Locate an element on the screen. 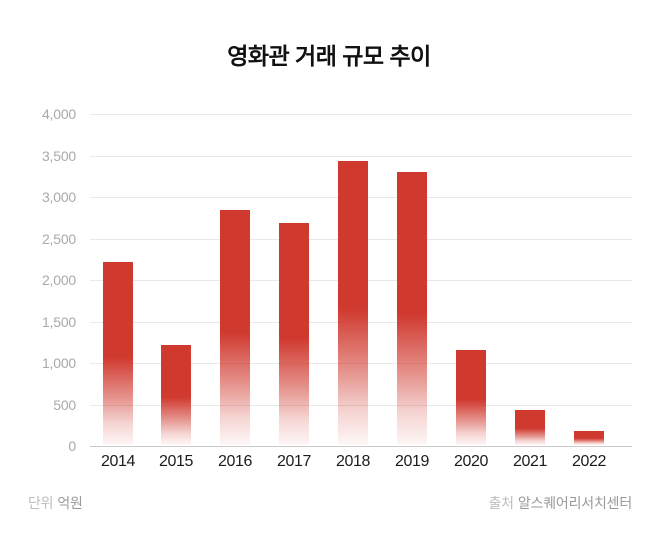  bar-2015 is located at coordinates (176, 395).